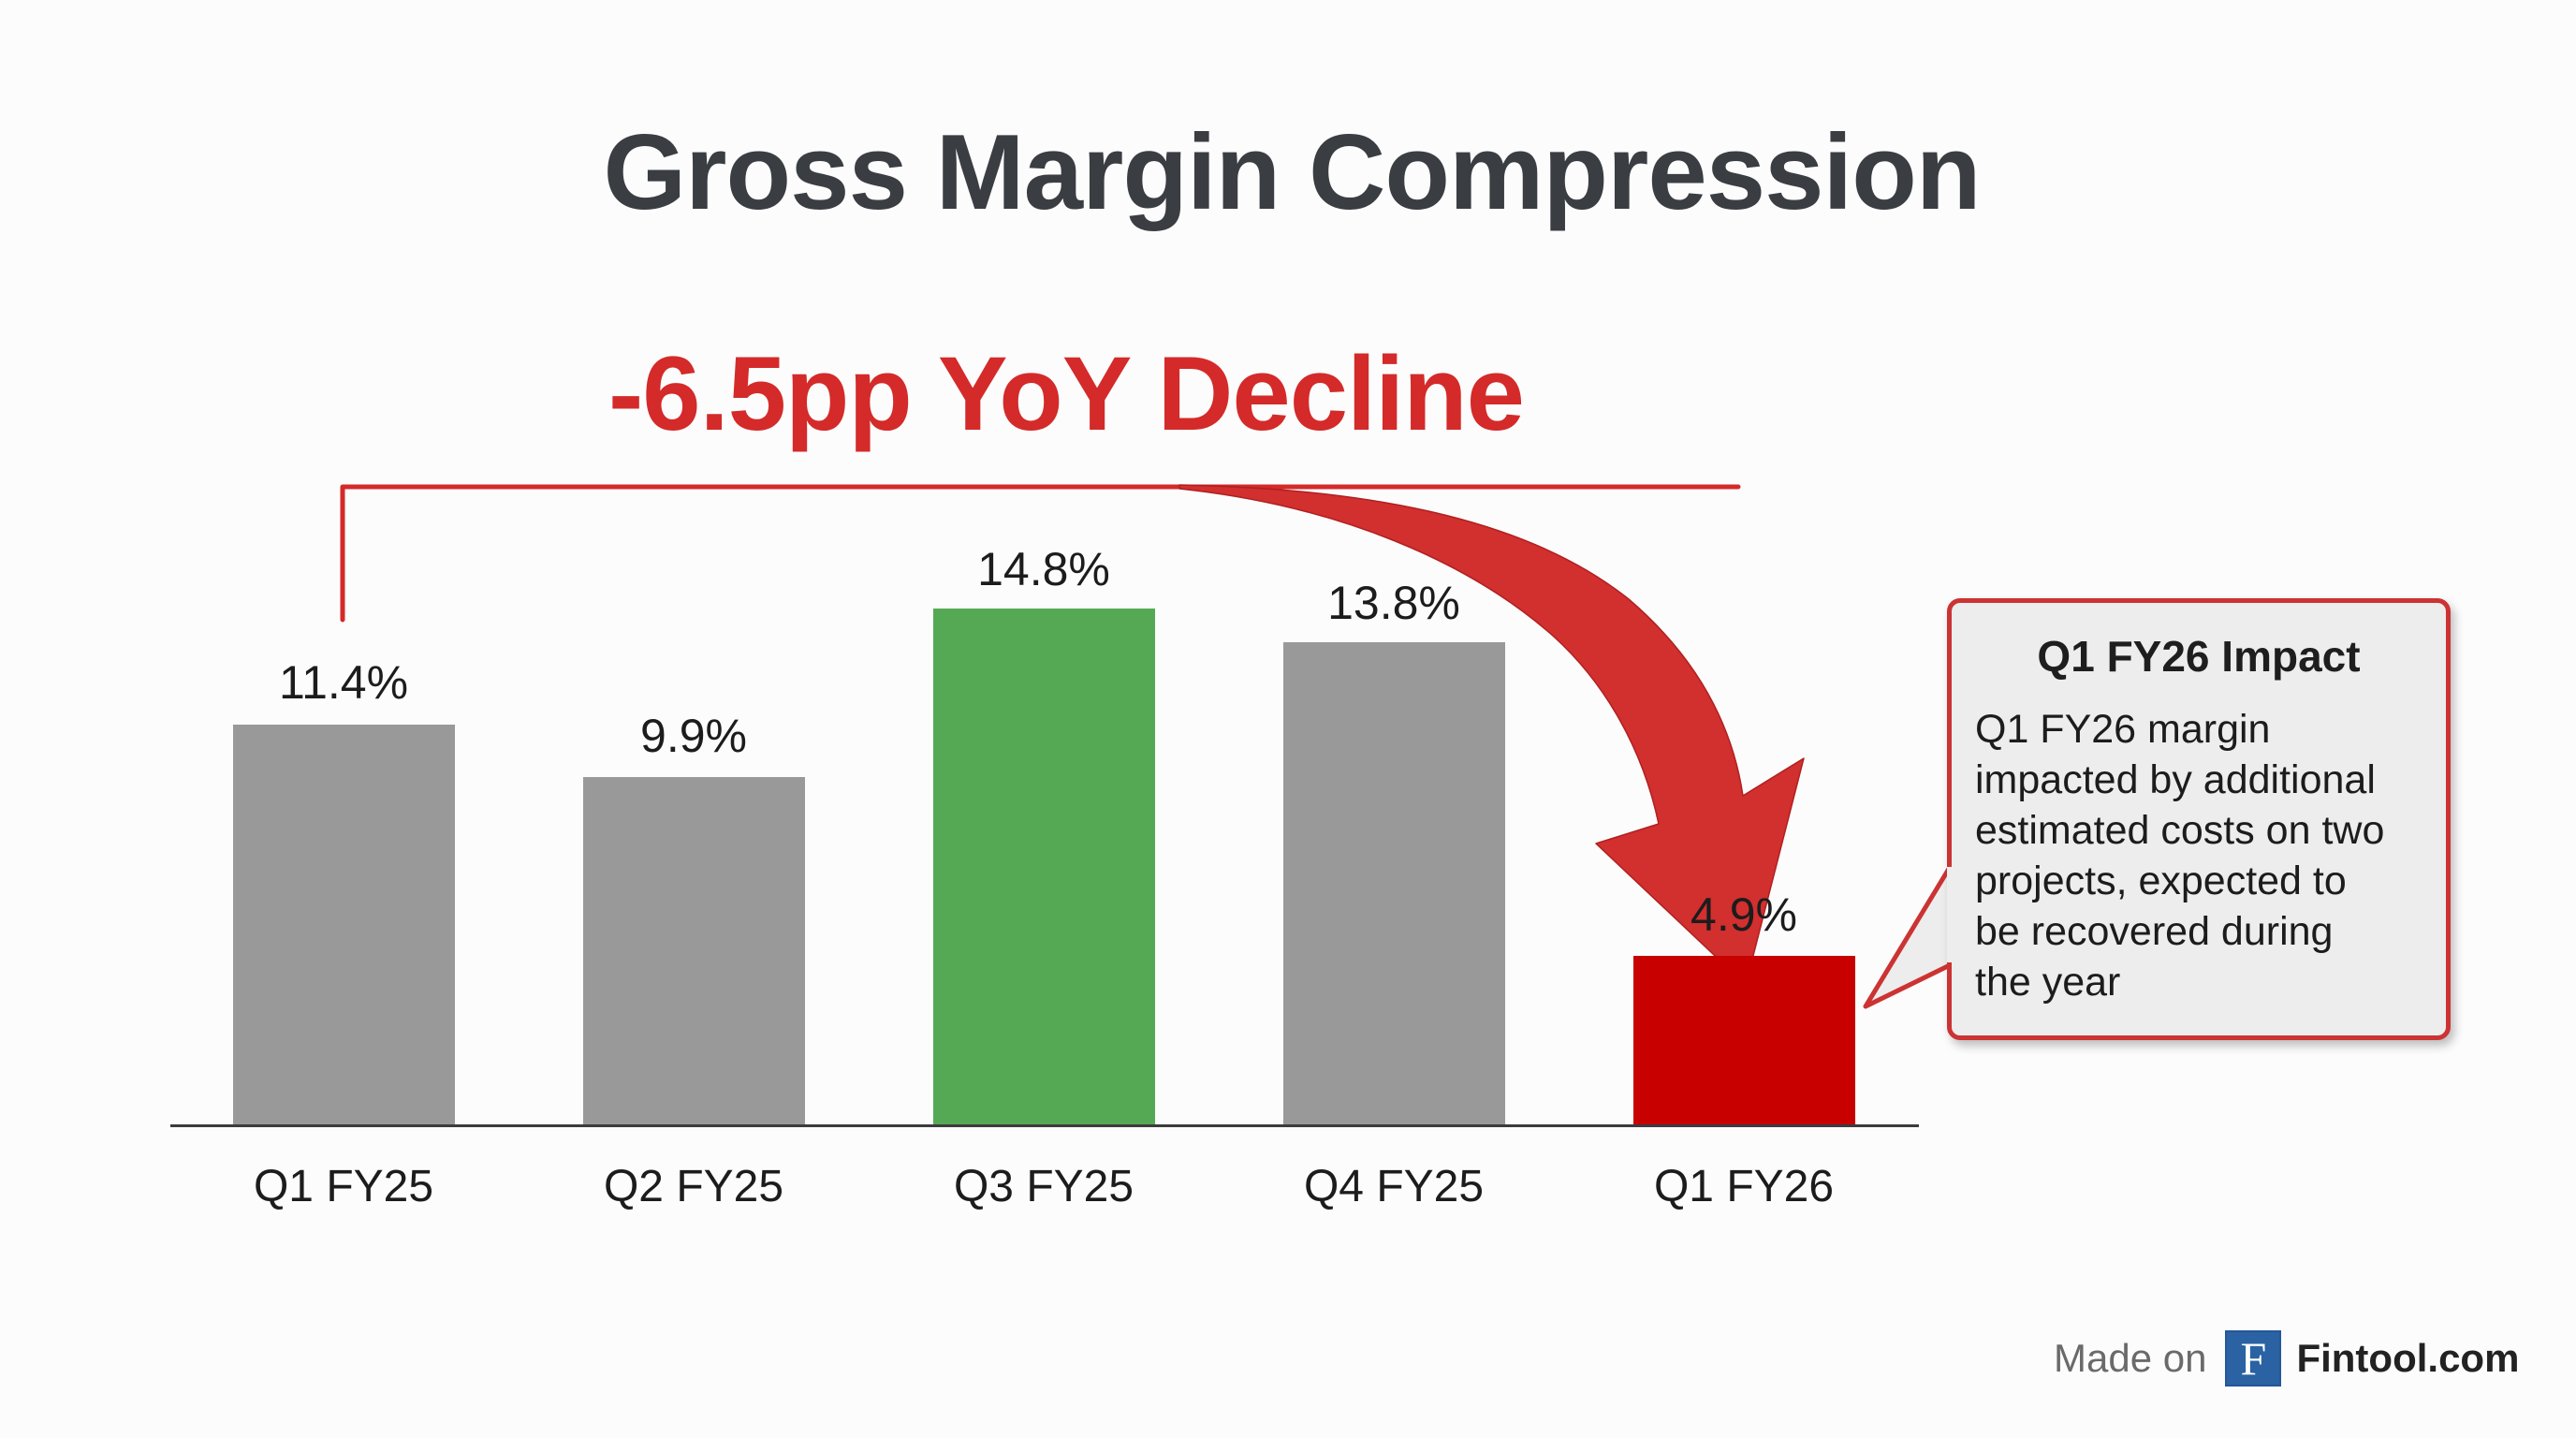  I want to click on value-label: 11.4%, so click(344, 682).